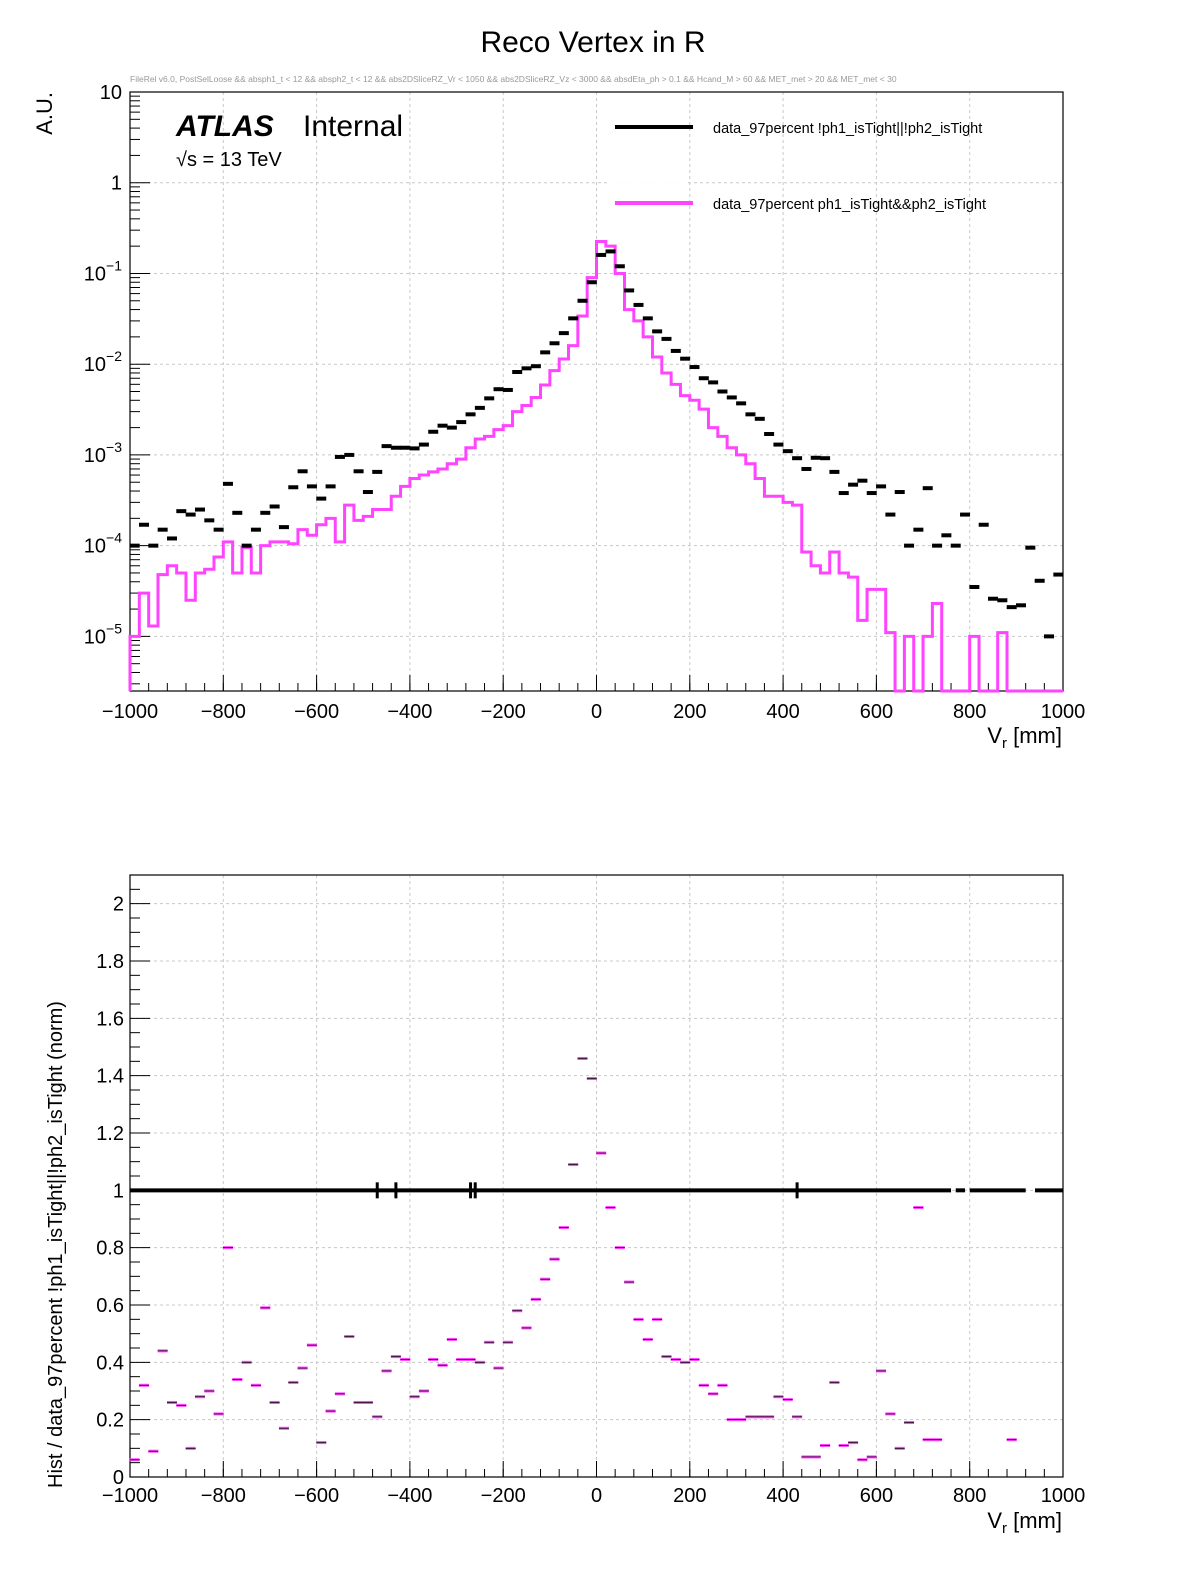 The height and width of the screenshot is (1572, 1196). I want to click on bottom-y-tick-label: 0.4, so click(110, 1363).